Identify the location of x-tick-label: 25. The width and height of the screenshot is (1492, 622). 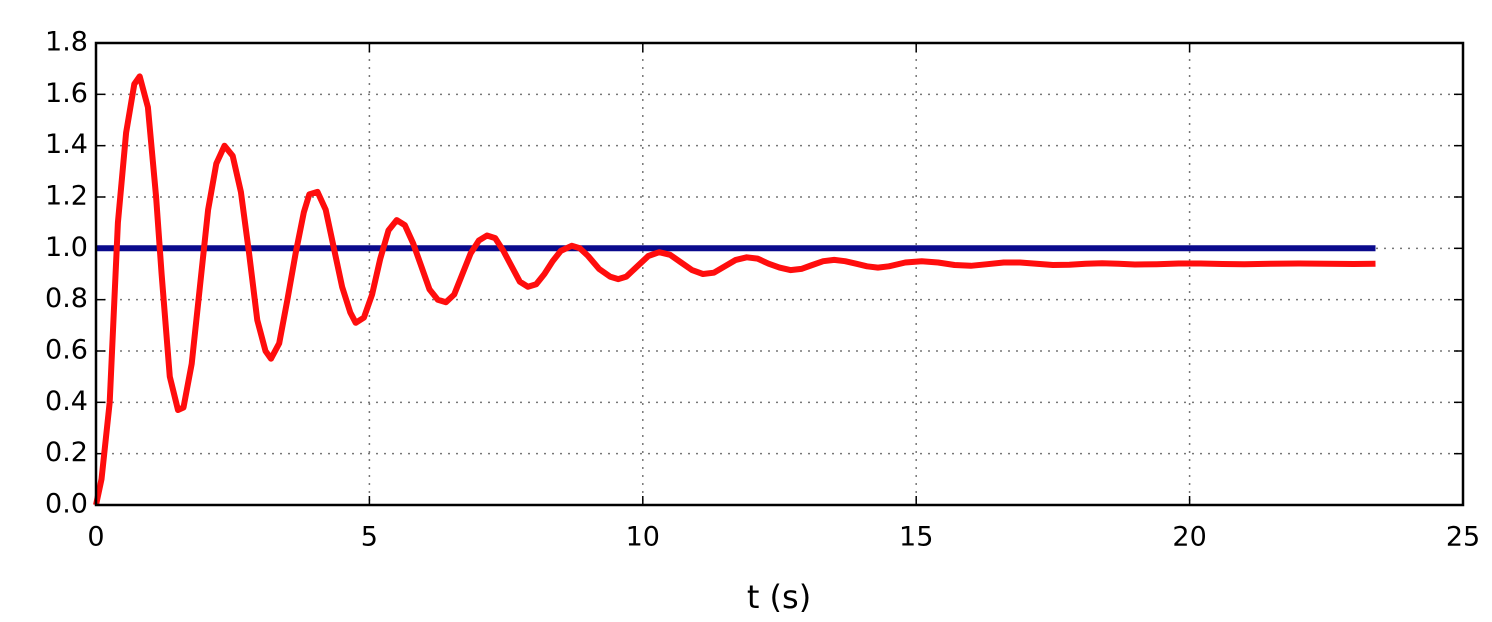
(1463, 537).